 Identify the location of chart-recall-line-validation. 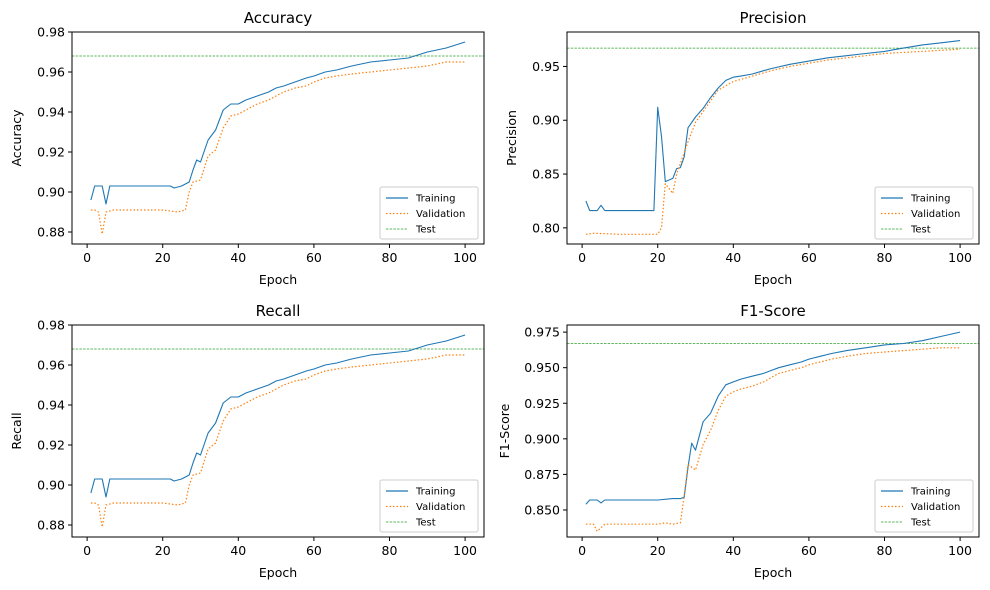
(278, 441).